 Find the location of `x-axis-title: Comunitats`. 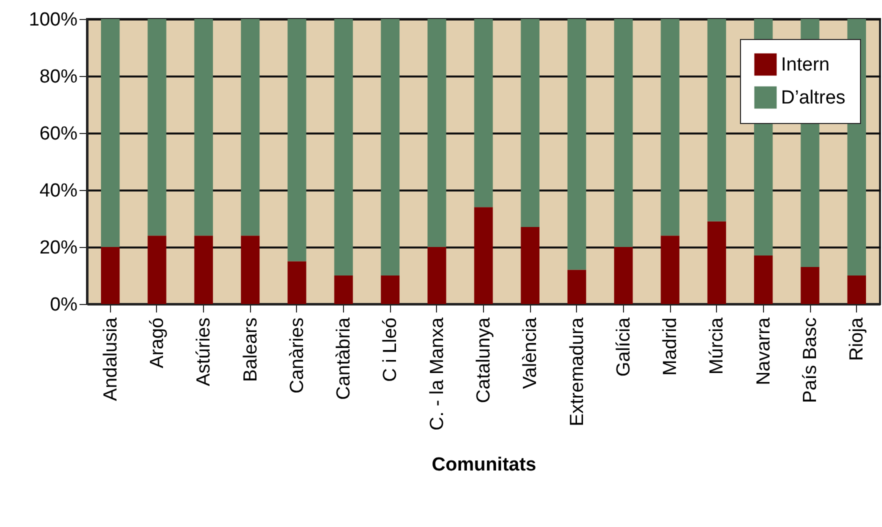

x-axis-title: Comunitats is located at coordinates (484, 465).